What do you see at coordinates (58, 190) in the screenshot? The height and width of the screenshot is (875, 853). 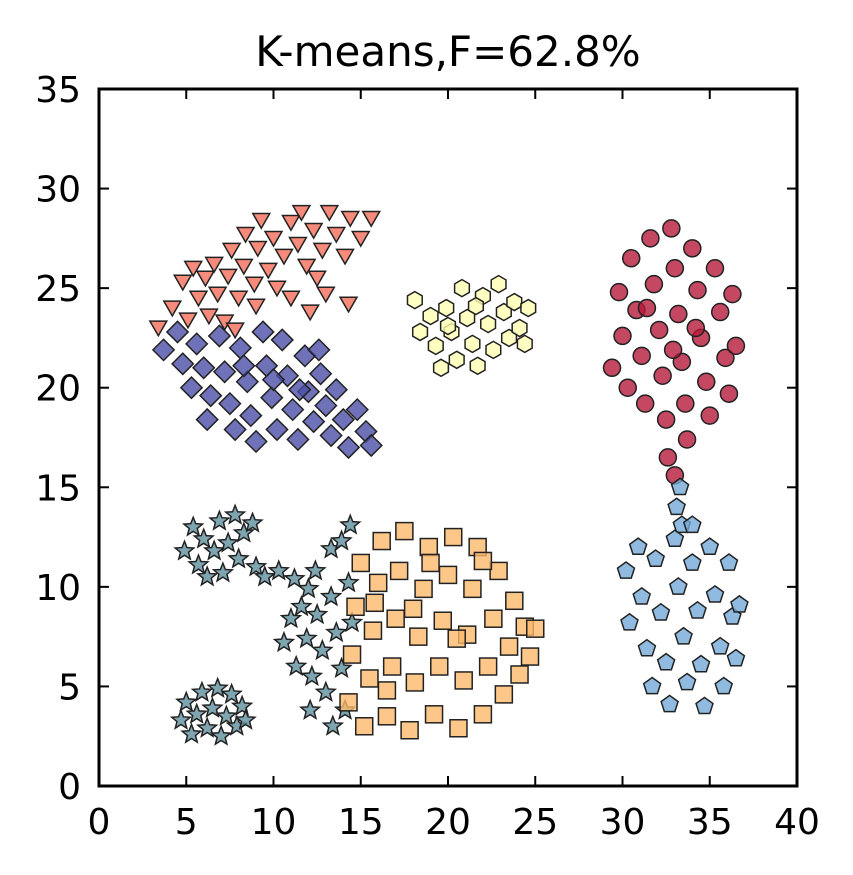 I see `y-tick-label: 30` at bounding box center [58, 190].